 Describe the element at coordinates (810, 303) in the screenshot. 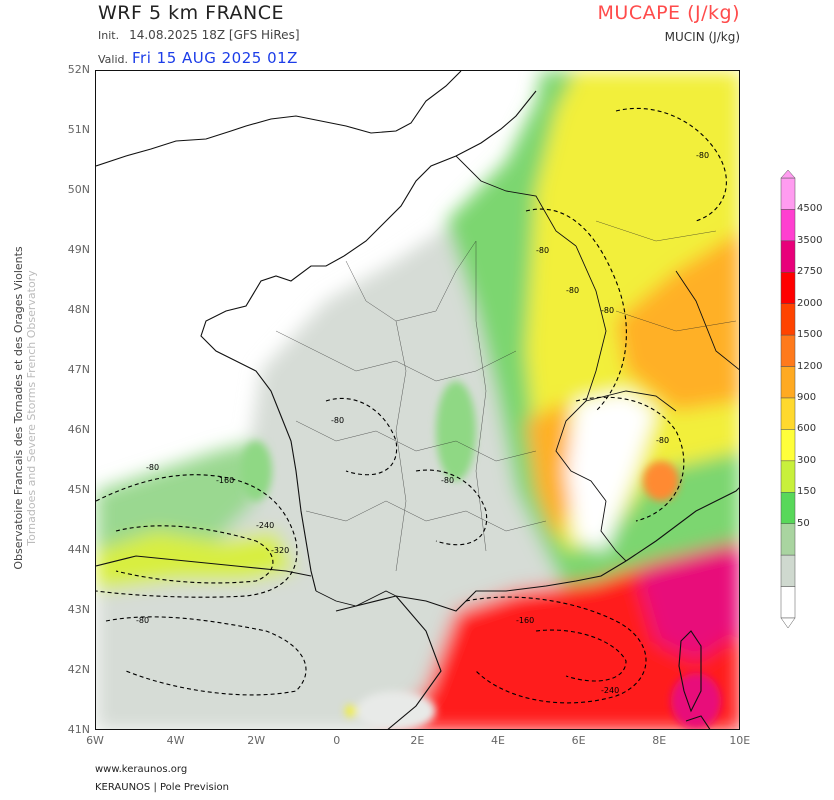

I see `colorbar-label: 2000` at that location.